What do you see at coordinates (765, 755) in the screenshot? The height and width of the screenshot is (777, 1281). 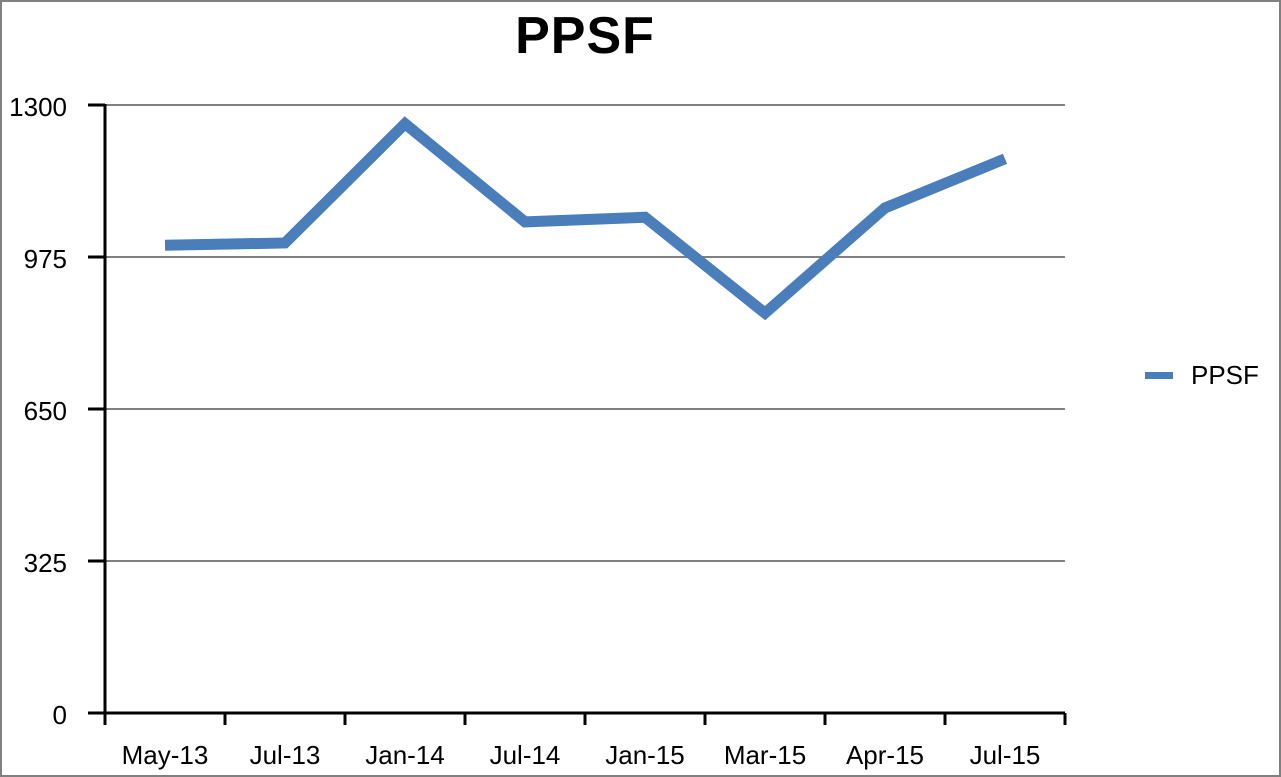 I see `x-axis-category-label: Mar-15` at bounding box center [765, 755].